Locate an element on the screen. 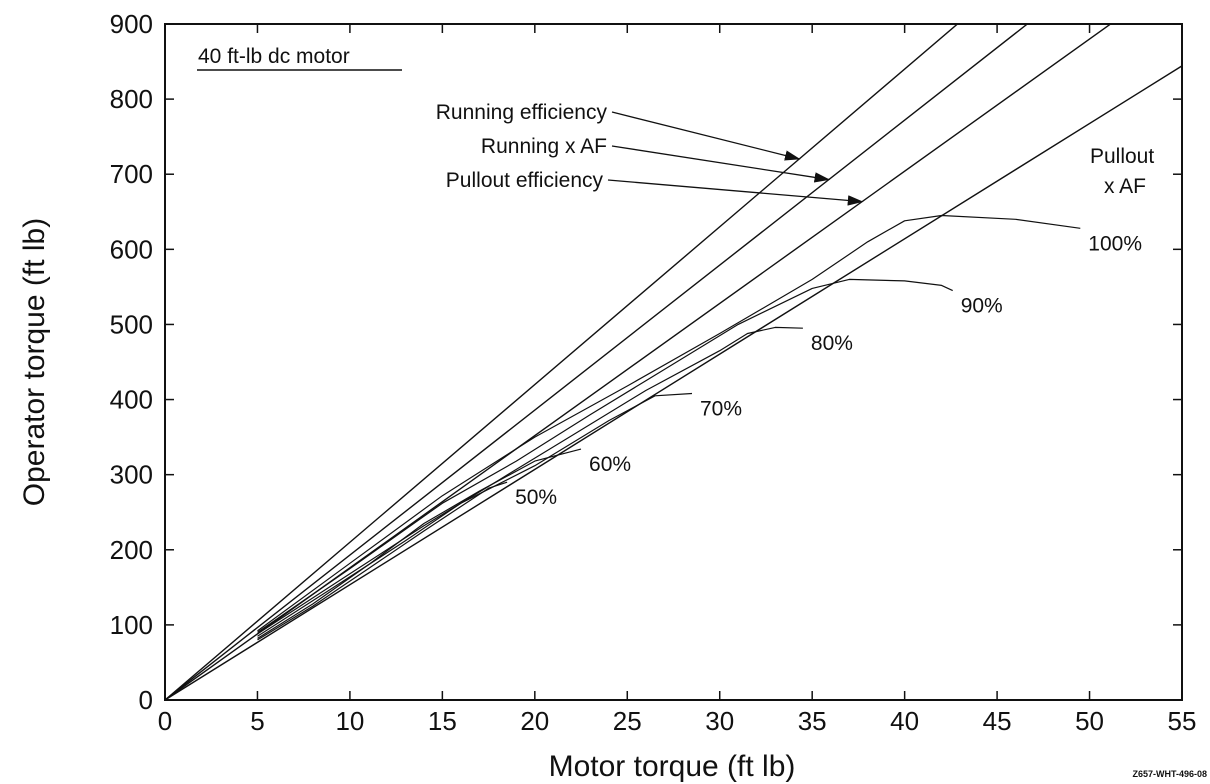 The image size is (1210, 784). x-tick-label: 40 is located at coordinates (904, 721).